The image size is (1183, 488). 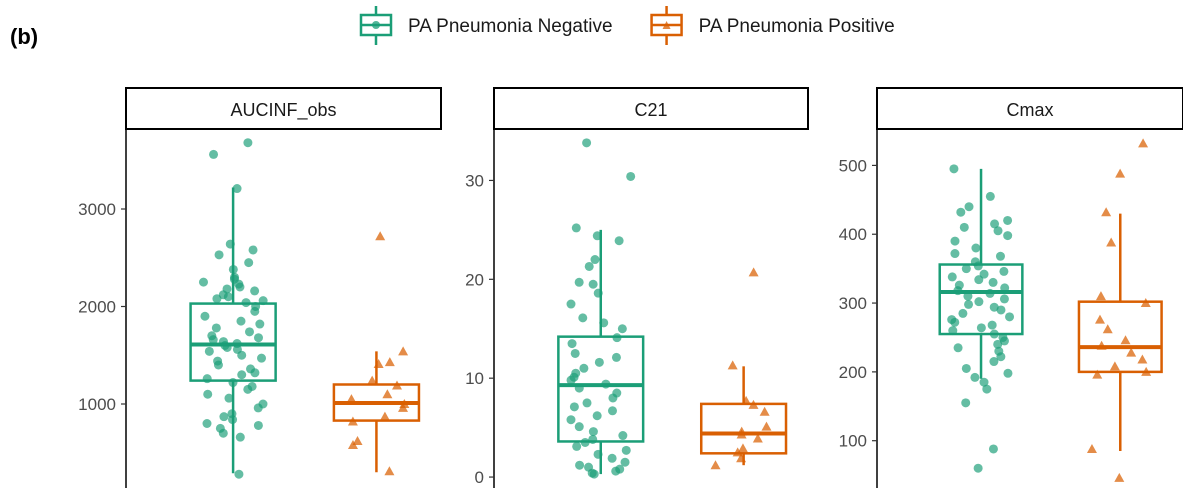 What do you see at coordinates (1120, 337) in the screenshot?
I see `box-iqr` at bounding box center [1120, 337].